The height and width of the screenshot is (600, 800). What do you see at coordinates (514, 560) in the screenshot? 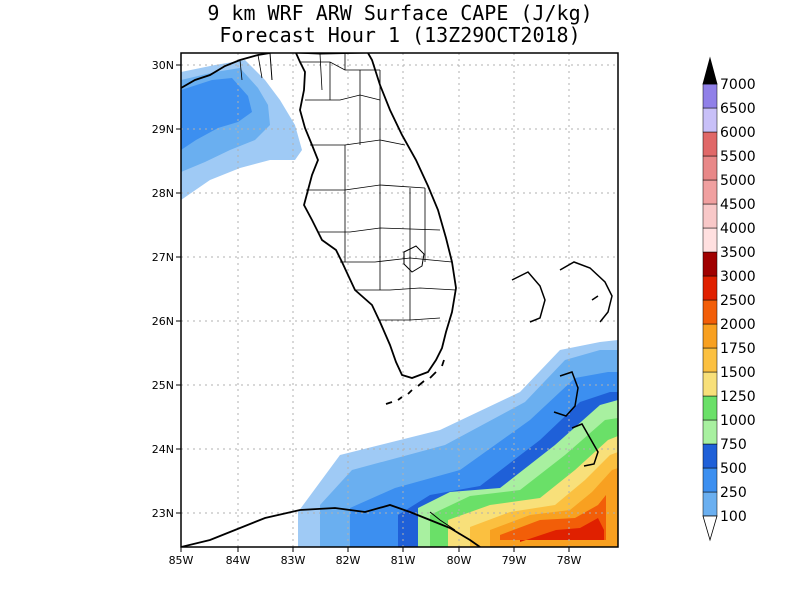
I see `lon-tick-label: 79W` at bounding box center [514, 560].